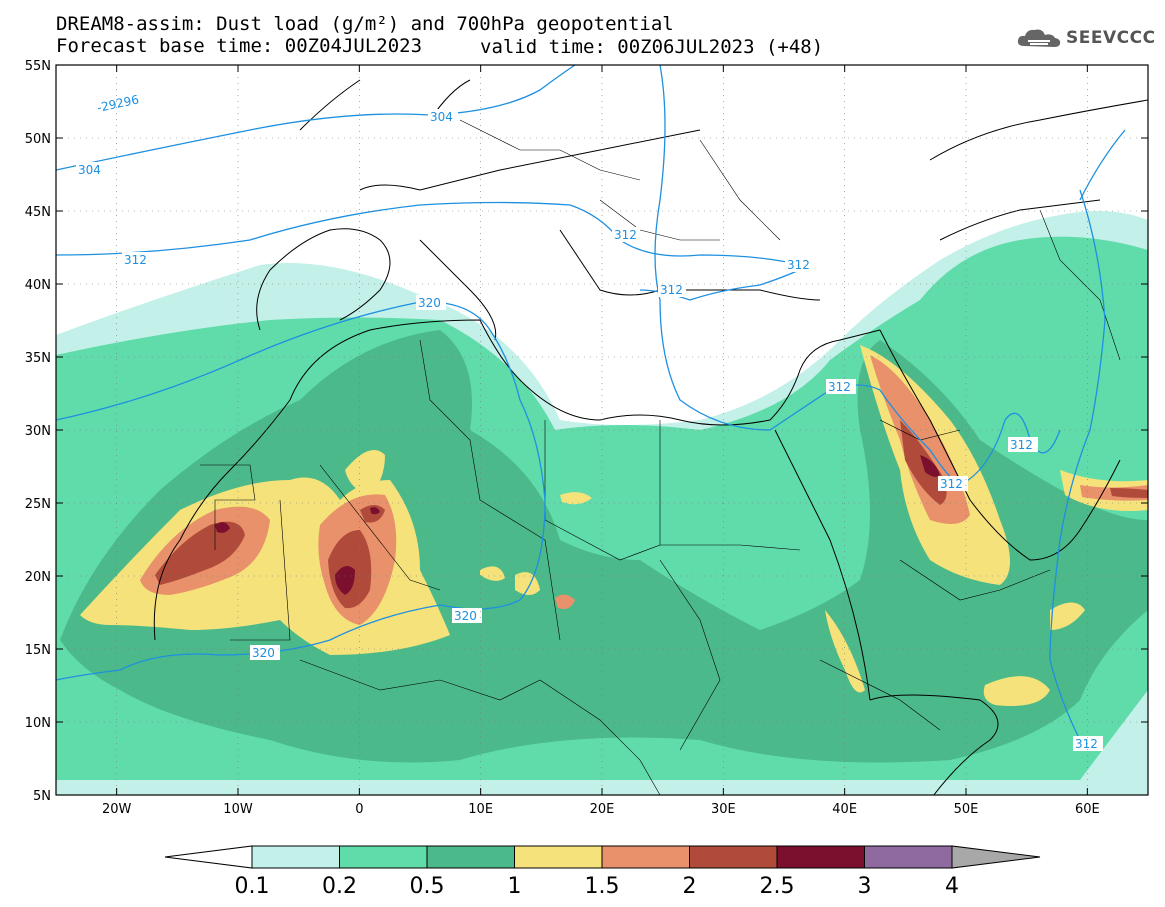 The image size is (1165, 907). Describe the element at coordinates (339, 886) in the screenshot. I see `colorbar-level-label: 0.2` at that location.